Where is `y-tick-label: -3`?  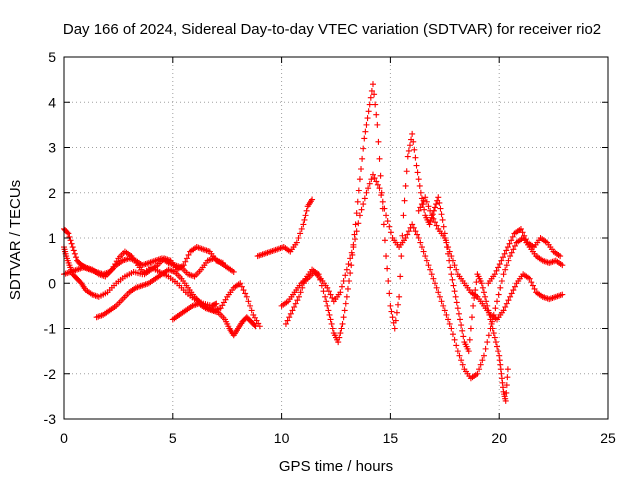 y-tick-label: -3 is located at coordinates (50, 419).